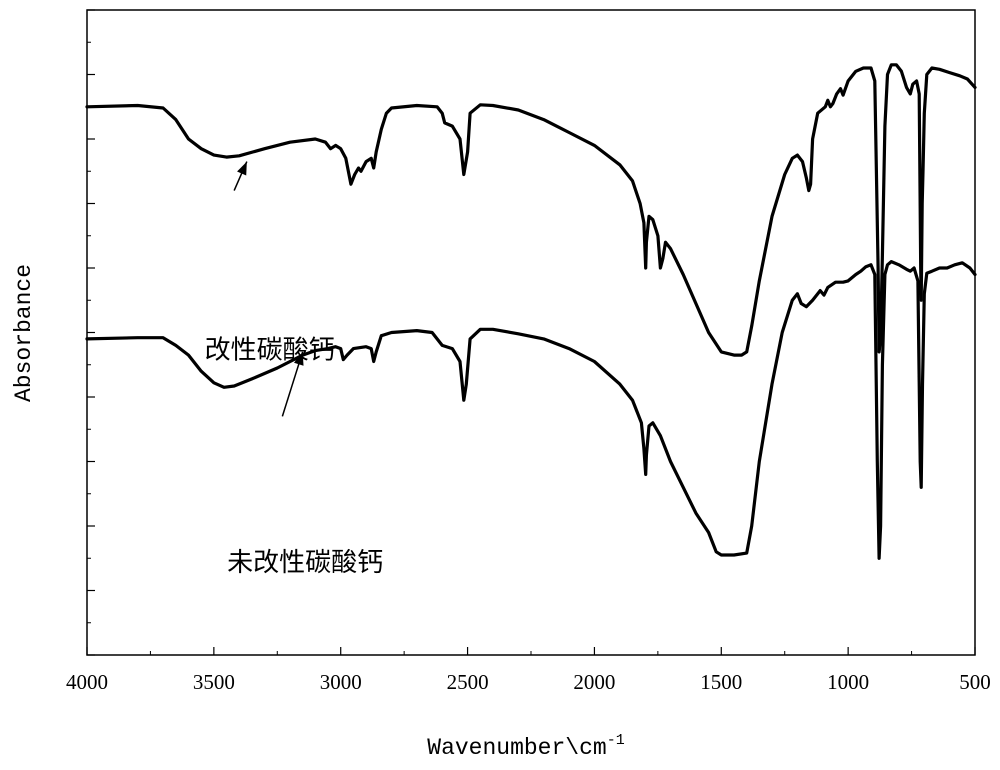 Image resolution: width=1000 pixels, height=770 pixels. I want to click on x-tick-label-7: 500, so click(975, 682).